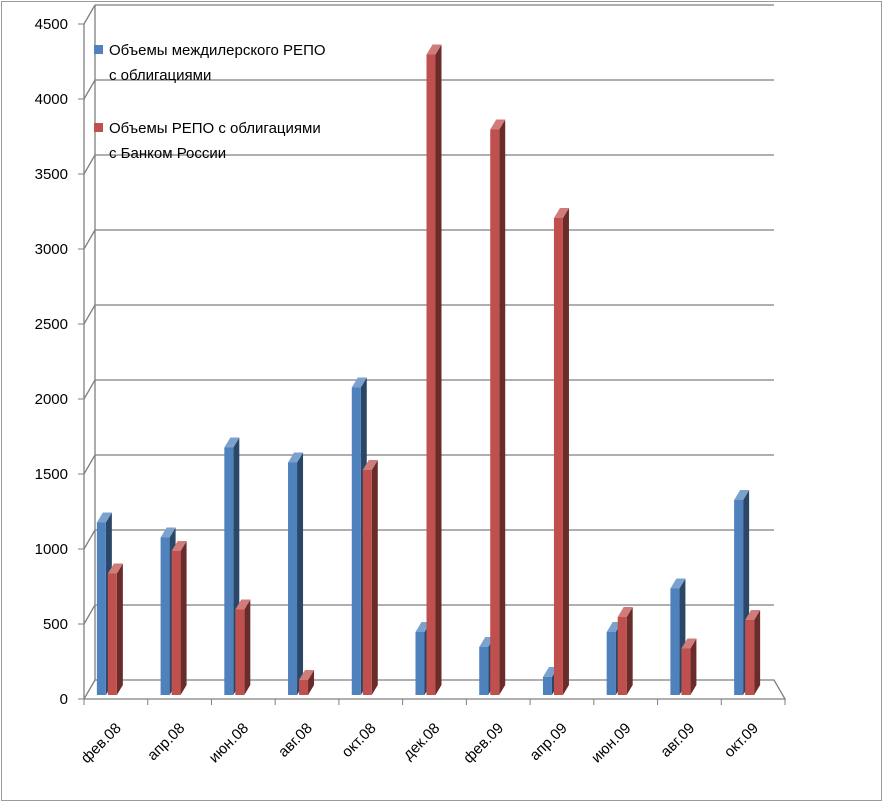  I want to click on x-tick-label: июн.09, so click(611, 743).